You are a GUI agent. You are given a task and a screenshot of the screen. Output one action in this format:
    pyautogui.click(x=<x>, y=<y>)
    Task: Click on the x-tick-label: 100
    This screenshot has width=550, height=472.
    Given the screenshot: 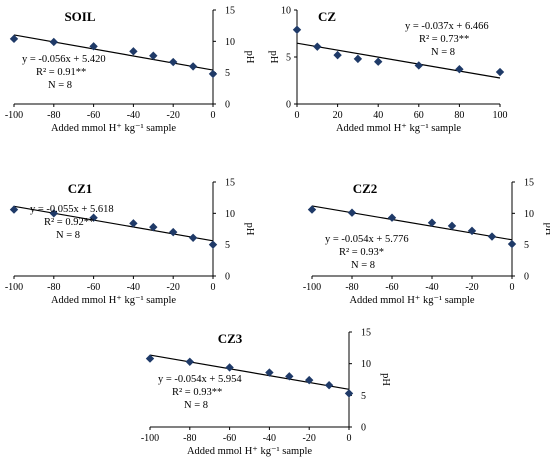 What is the action you would take?
    pyautogui.click(x=500, y=115)
    